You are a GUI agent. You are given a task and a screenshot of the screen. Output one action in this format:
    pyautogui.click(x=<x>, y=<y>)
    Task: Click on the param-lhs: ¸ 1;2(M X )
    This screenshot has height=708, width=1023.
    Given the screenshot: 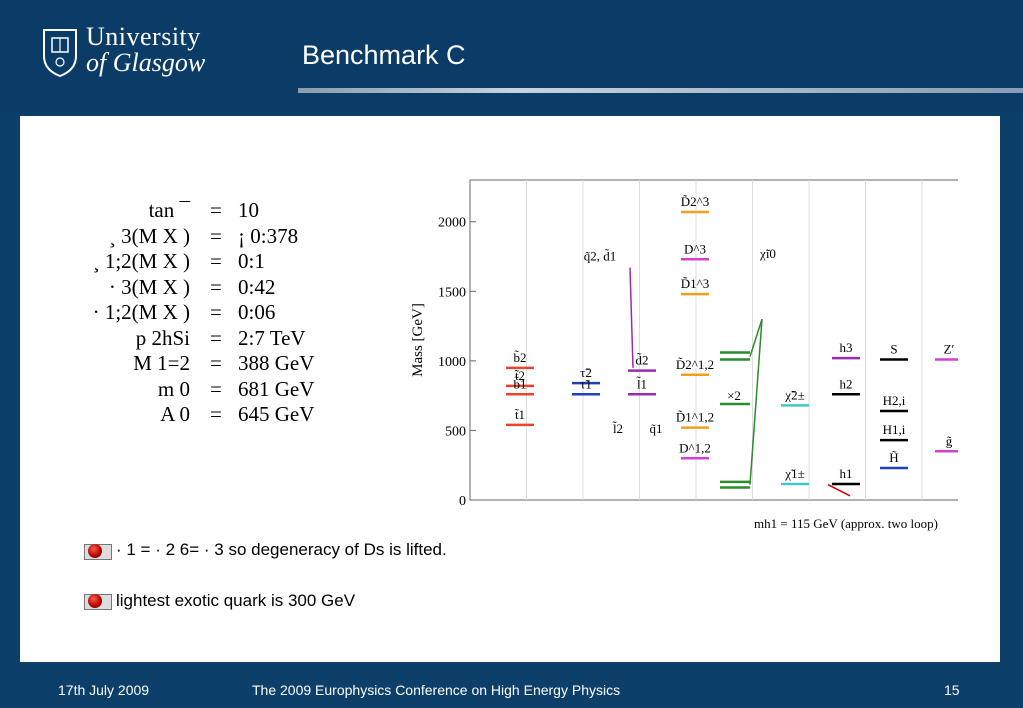 What is the action you would take?
    pyautogui.click(x=141, y=261)
    